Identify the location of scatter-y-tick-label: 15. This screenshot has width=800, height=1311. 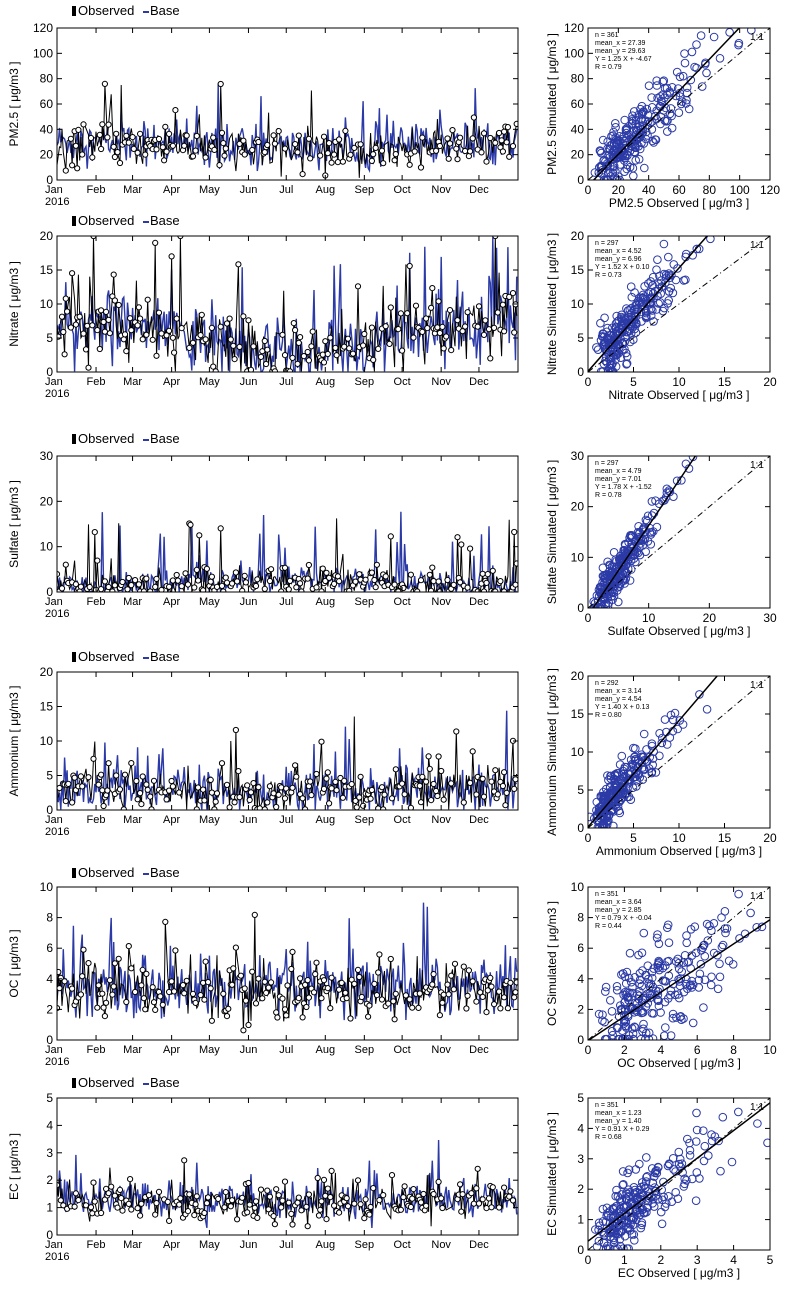
(578, 714).